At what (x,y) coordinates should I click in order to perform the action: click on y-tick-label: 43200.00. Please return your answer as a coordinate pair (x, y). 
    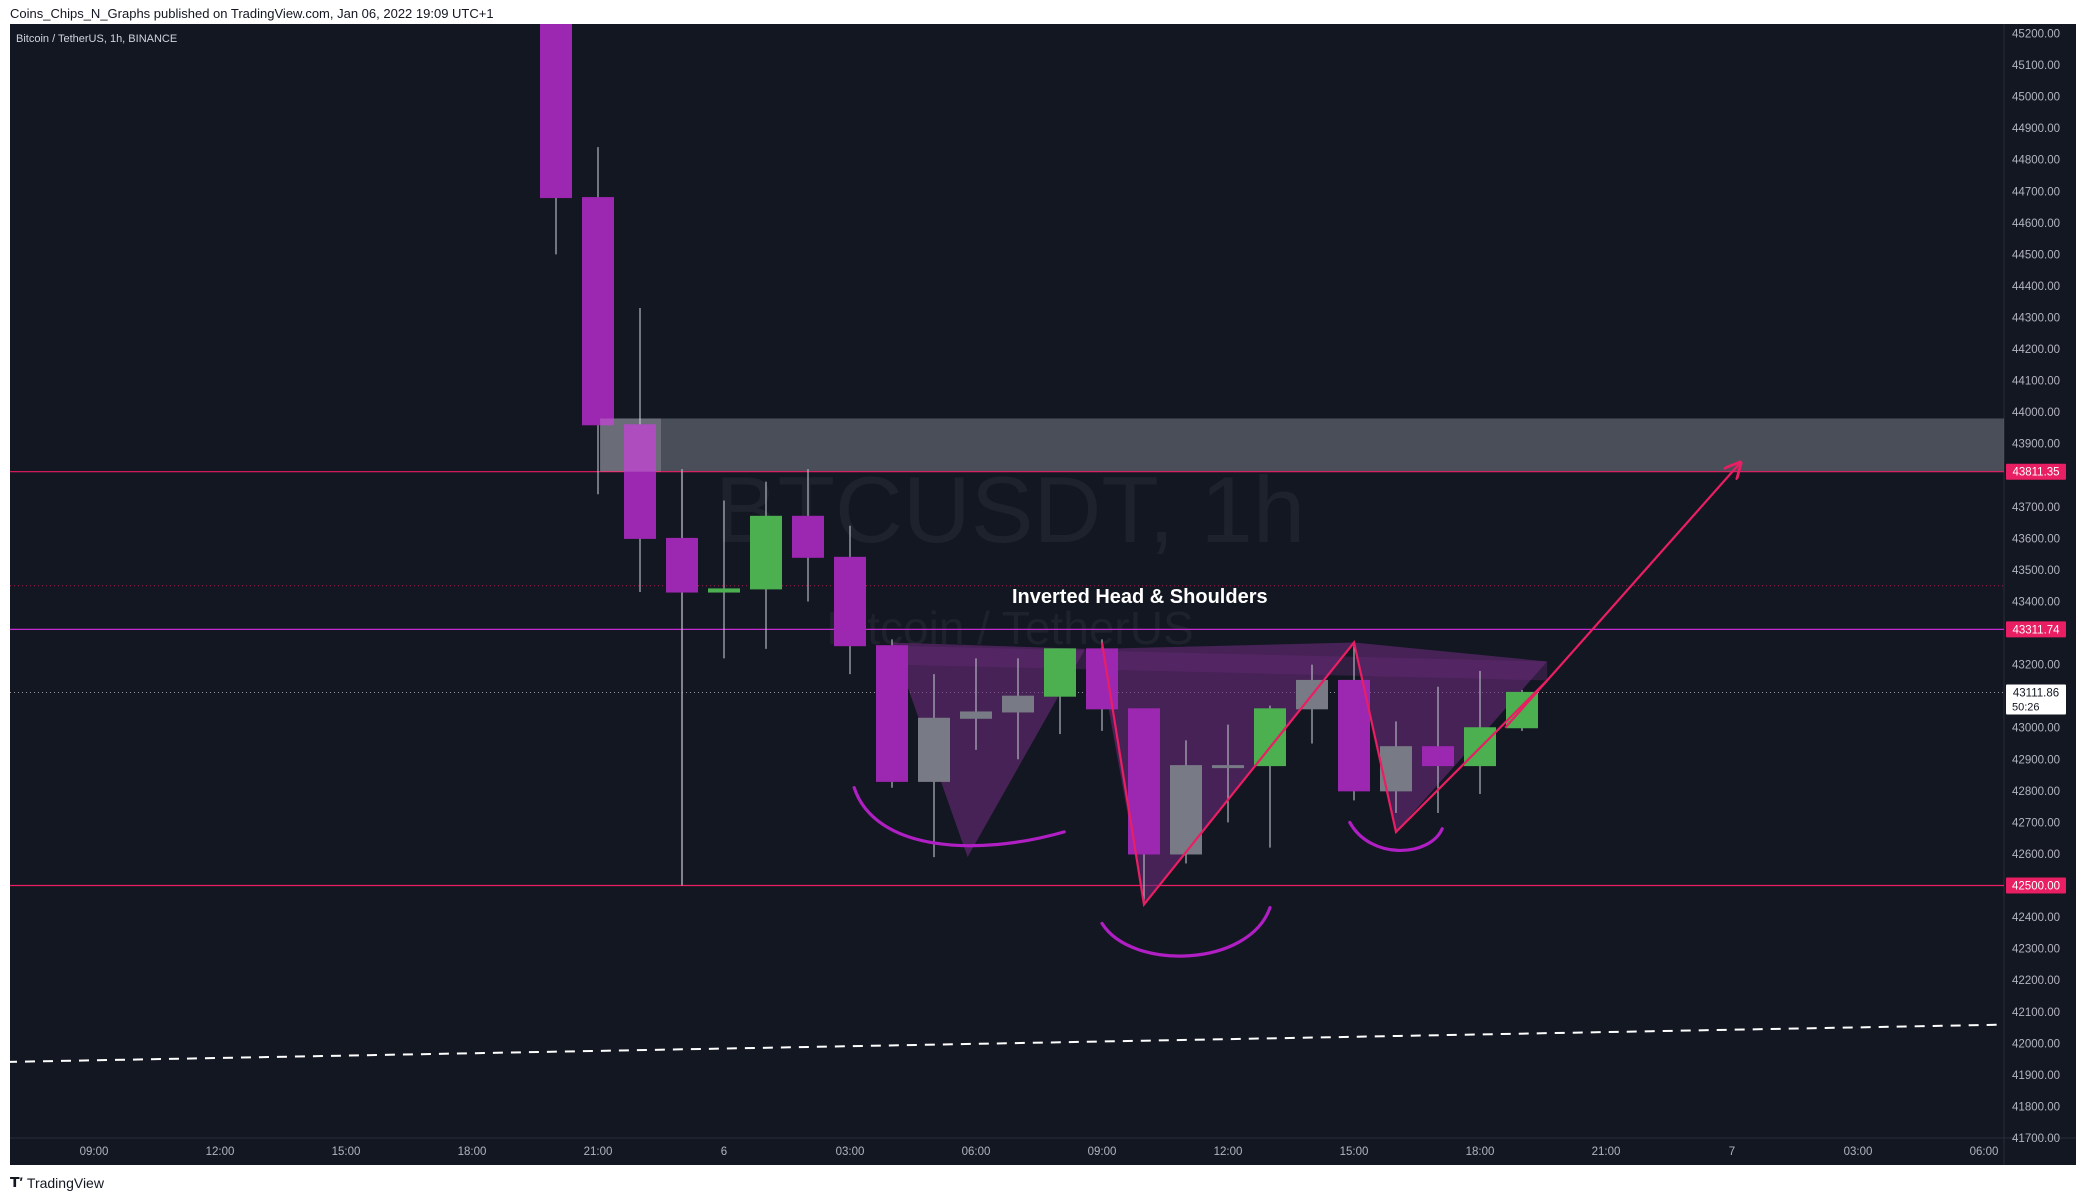
    Looking at the image, I should click on (2036, 666).